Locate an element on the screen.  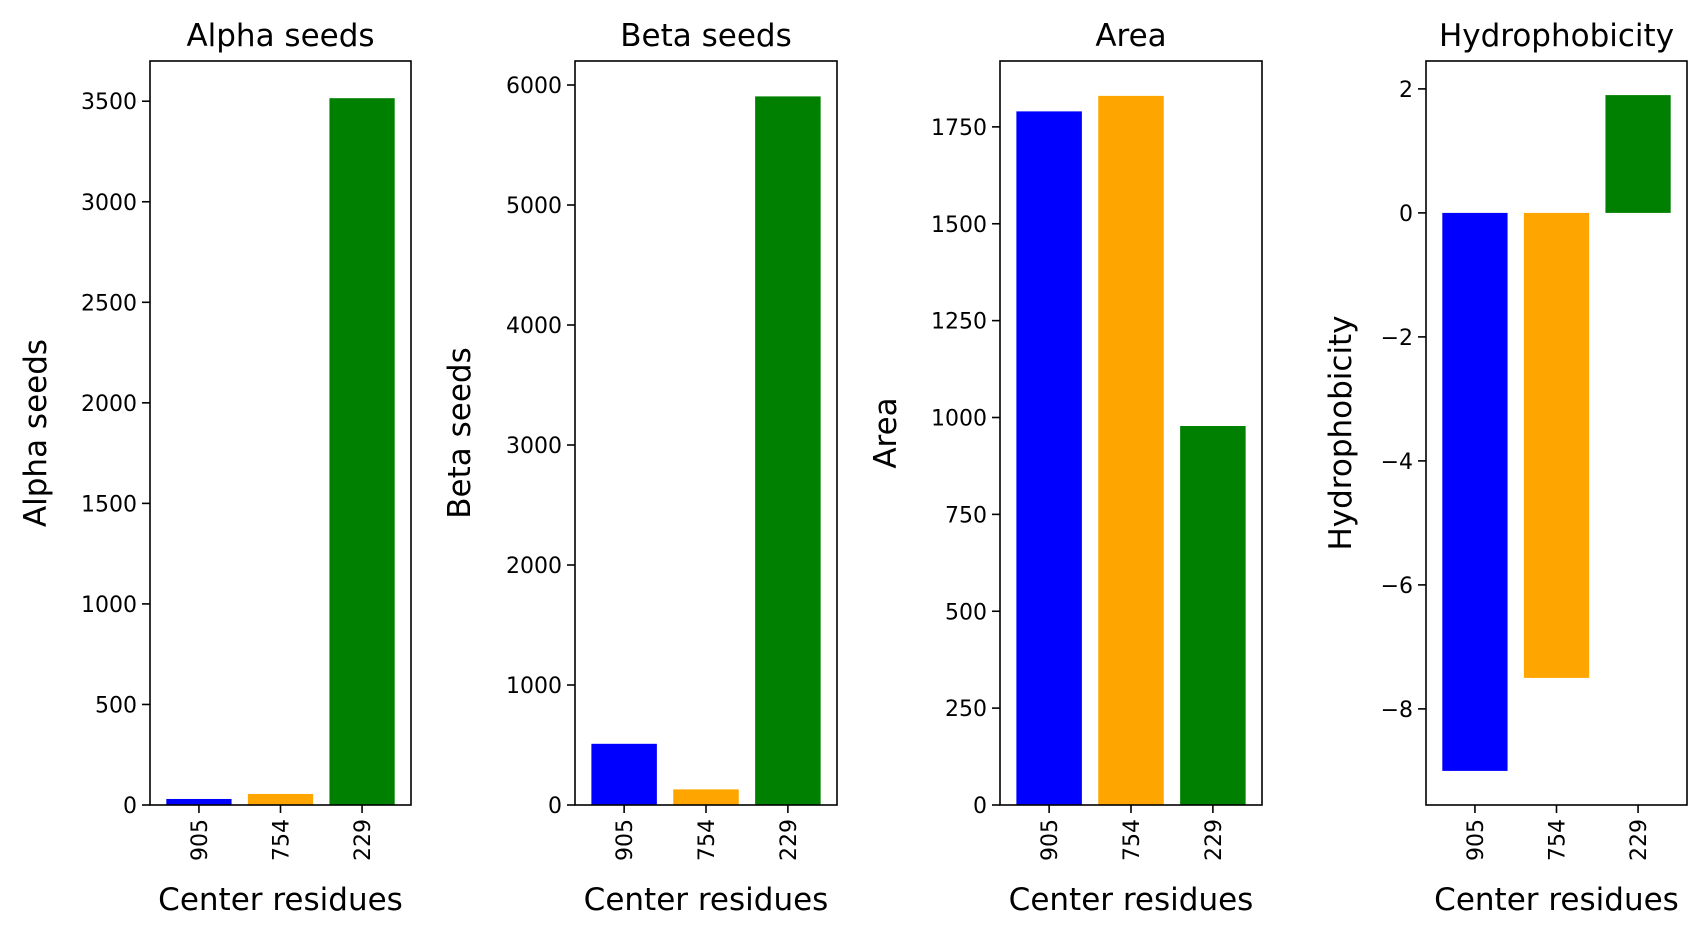
y-tick-label: −2 is located at coordinates (1397, 338).